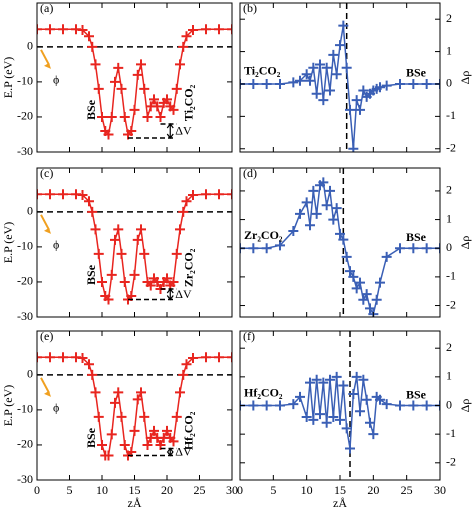  I want to click on y-tick-label: -10, so click(25, 81).